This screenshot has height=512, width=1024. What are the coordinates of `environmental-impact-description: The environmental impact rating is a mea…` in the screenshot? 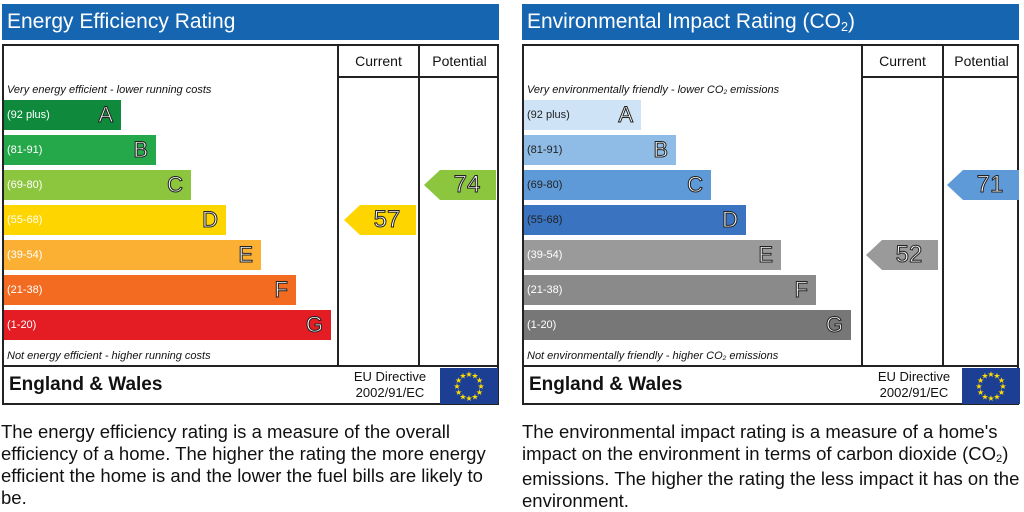 It's located at (772, 466).